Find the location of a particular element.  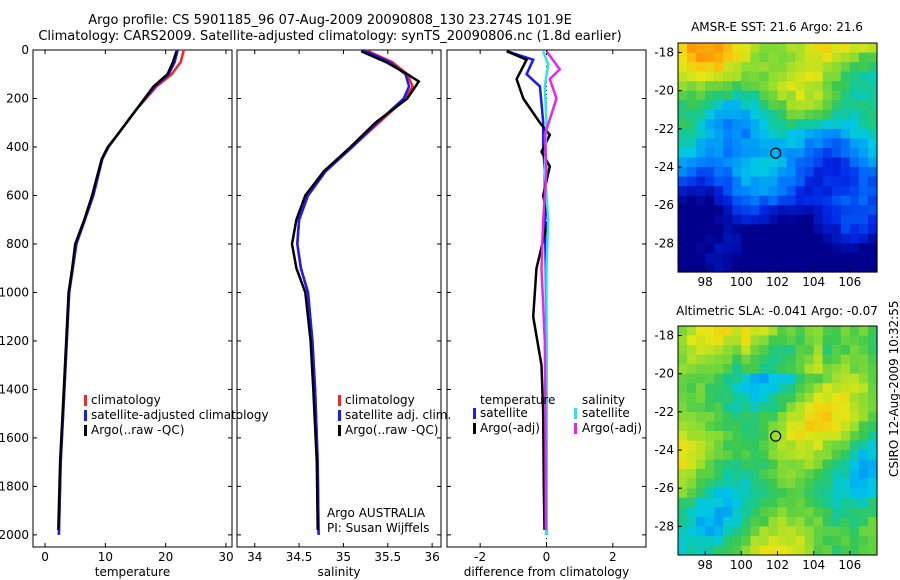

annotation-pi: PI: Susan Wijffels is located at coordinates (378, 528).